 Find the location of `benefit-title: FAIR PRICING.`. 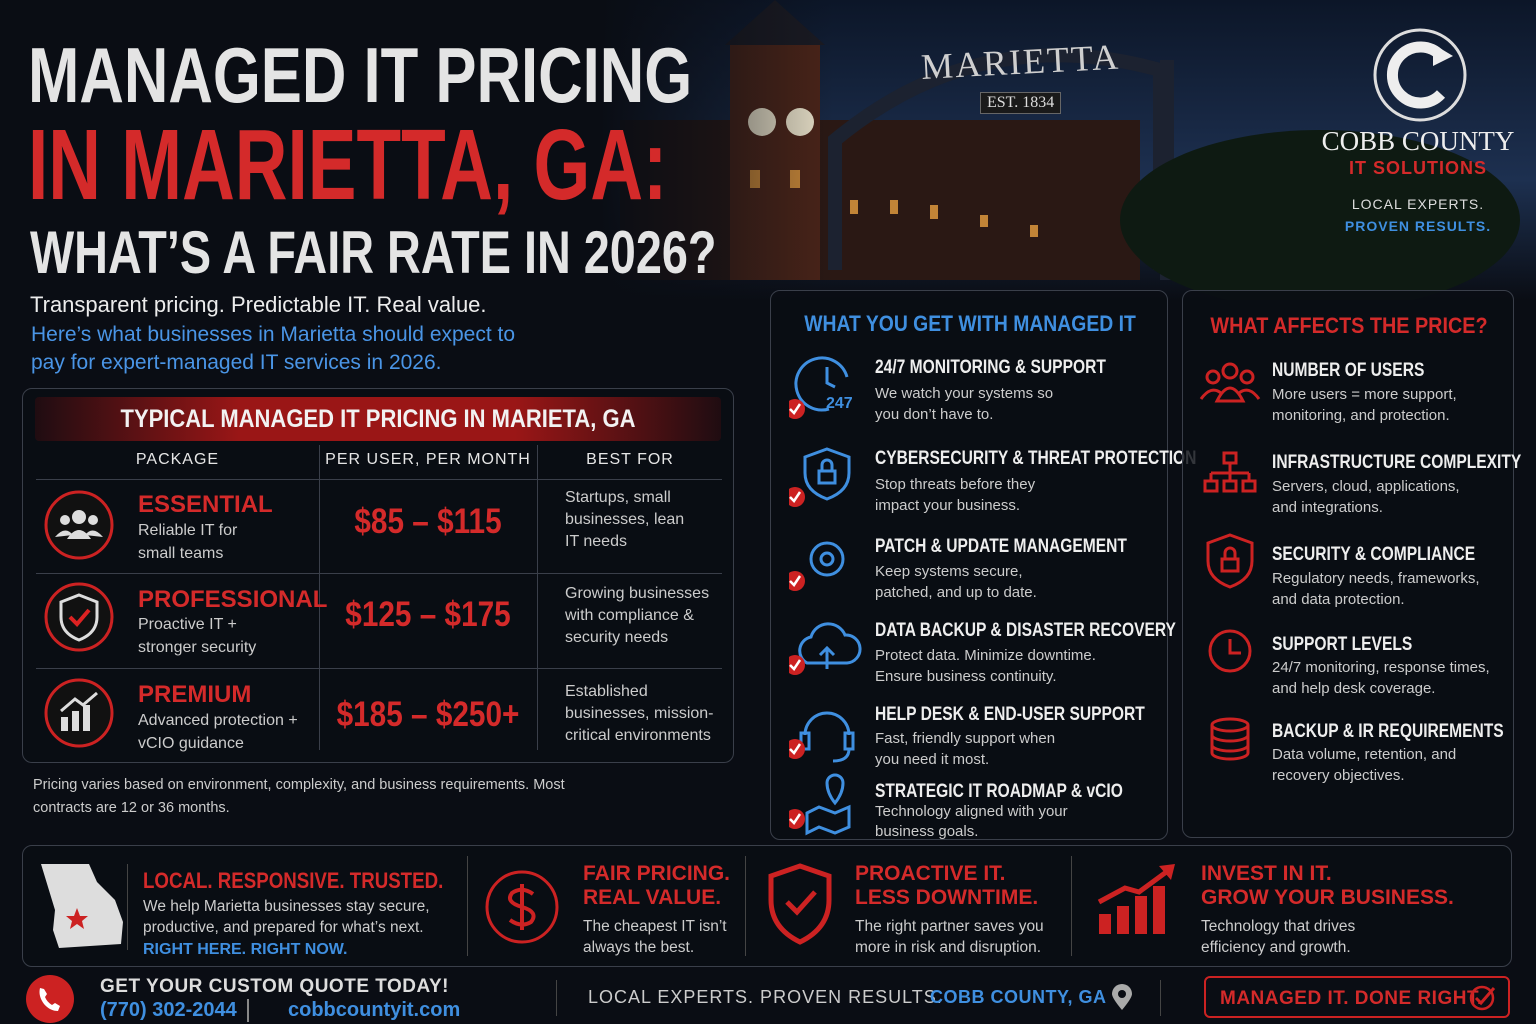

benefit-title: FAIR PRICING. is located at coordinates (657, 873).